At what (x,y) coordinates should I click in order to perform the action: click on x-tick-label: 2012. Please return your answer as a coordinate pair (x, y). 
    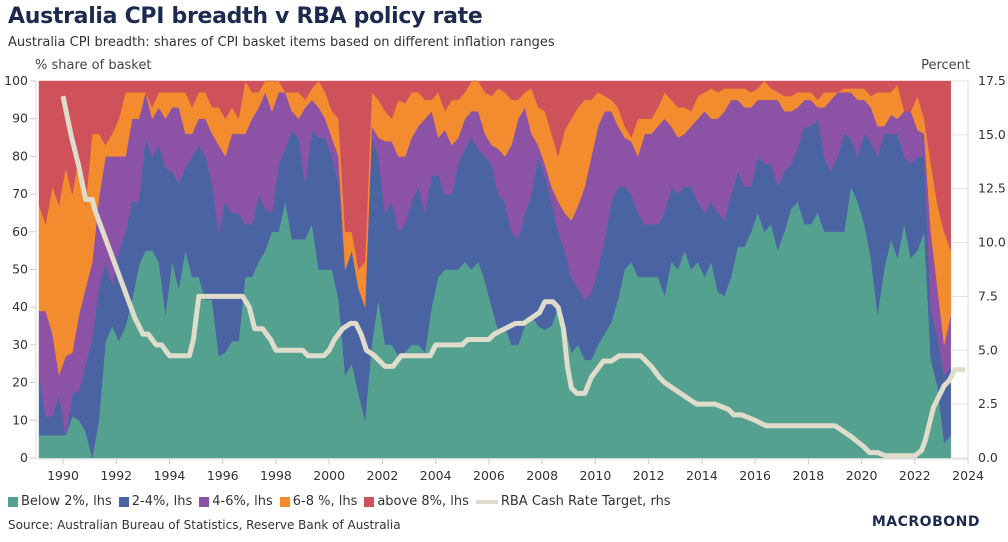
    Looking at the image, I should click on (649, 475).